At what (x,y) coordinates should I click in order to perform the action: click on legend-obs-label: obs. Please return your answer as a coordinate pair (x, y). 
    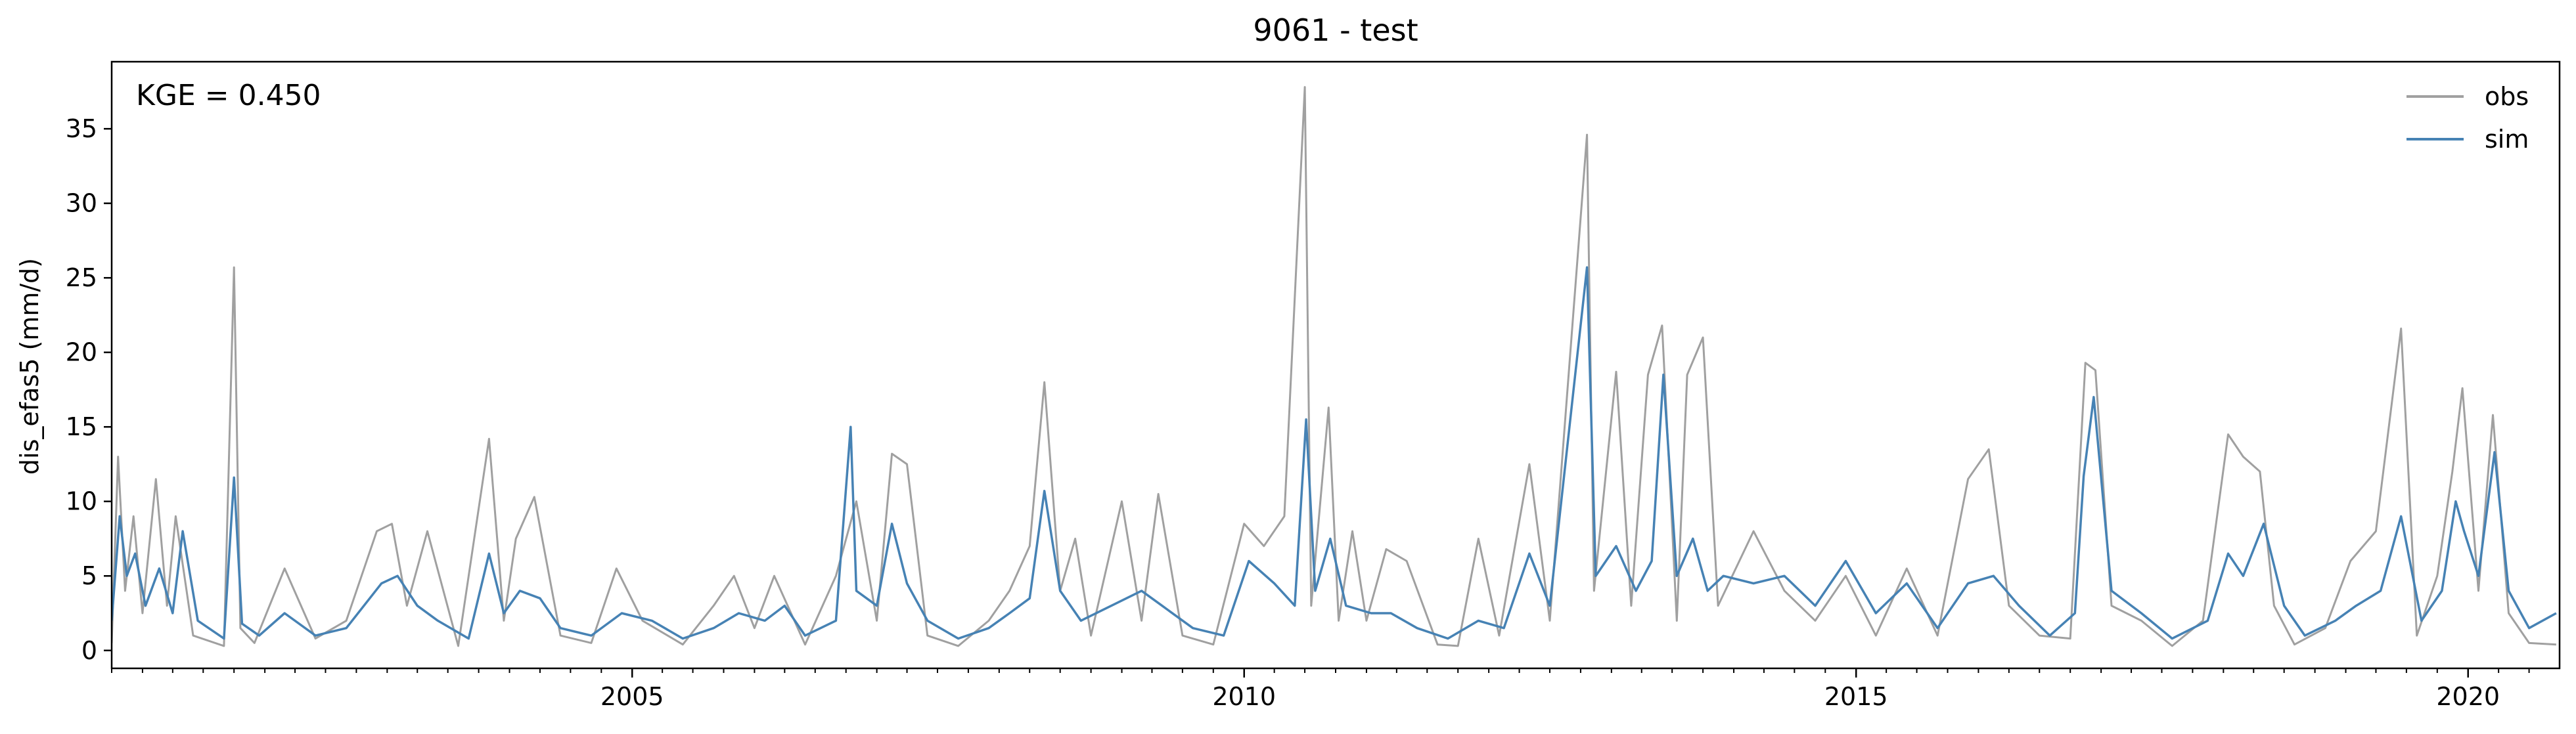
    Looking at the image, I should click on (2507, 96).